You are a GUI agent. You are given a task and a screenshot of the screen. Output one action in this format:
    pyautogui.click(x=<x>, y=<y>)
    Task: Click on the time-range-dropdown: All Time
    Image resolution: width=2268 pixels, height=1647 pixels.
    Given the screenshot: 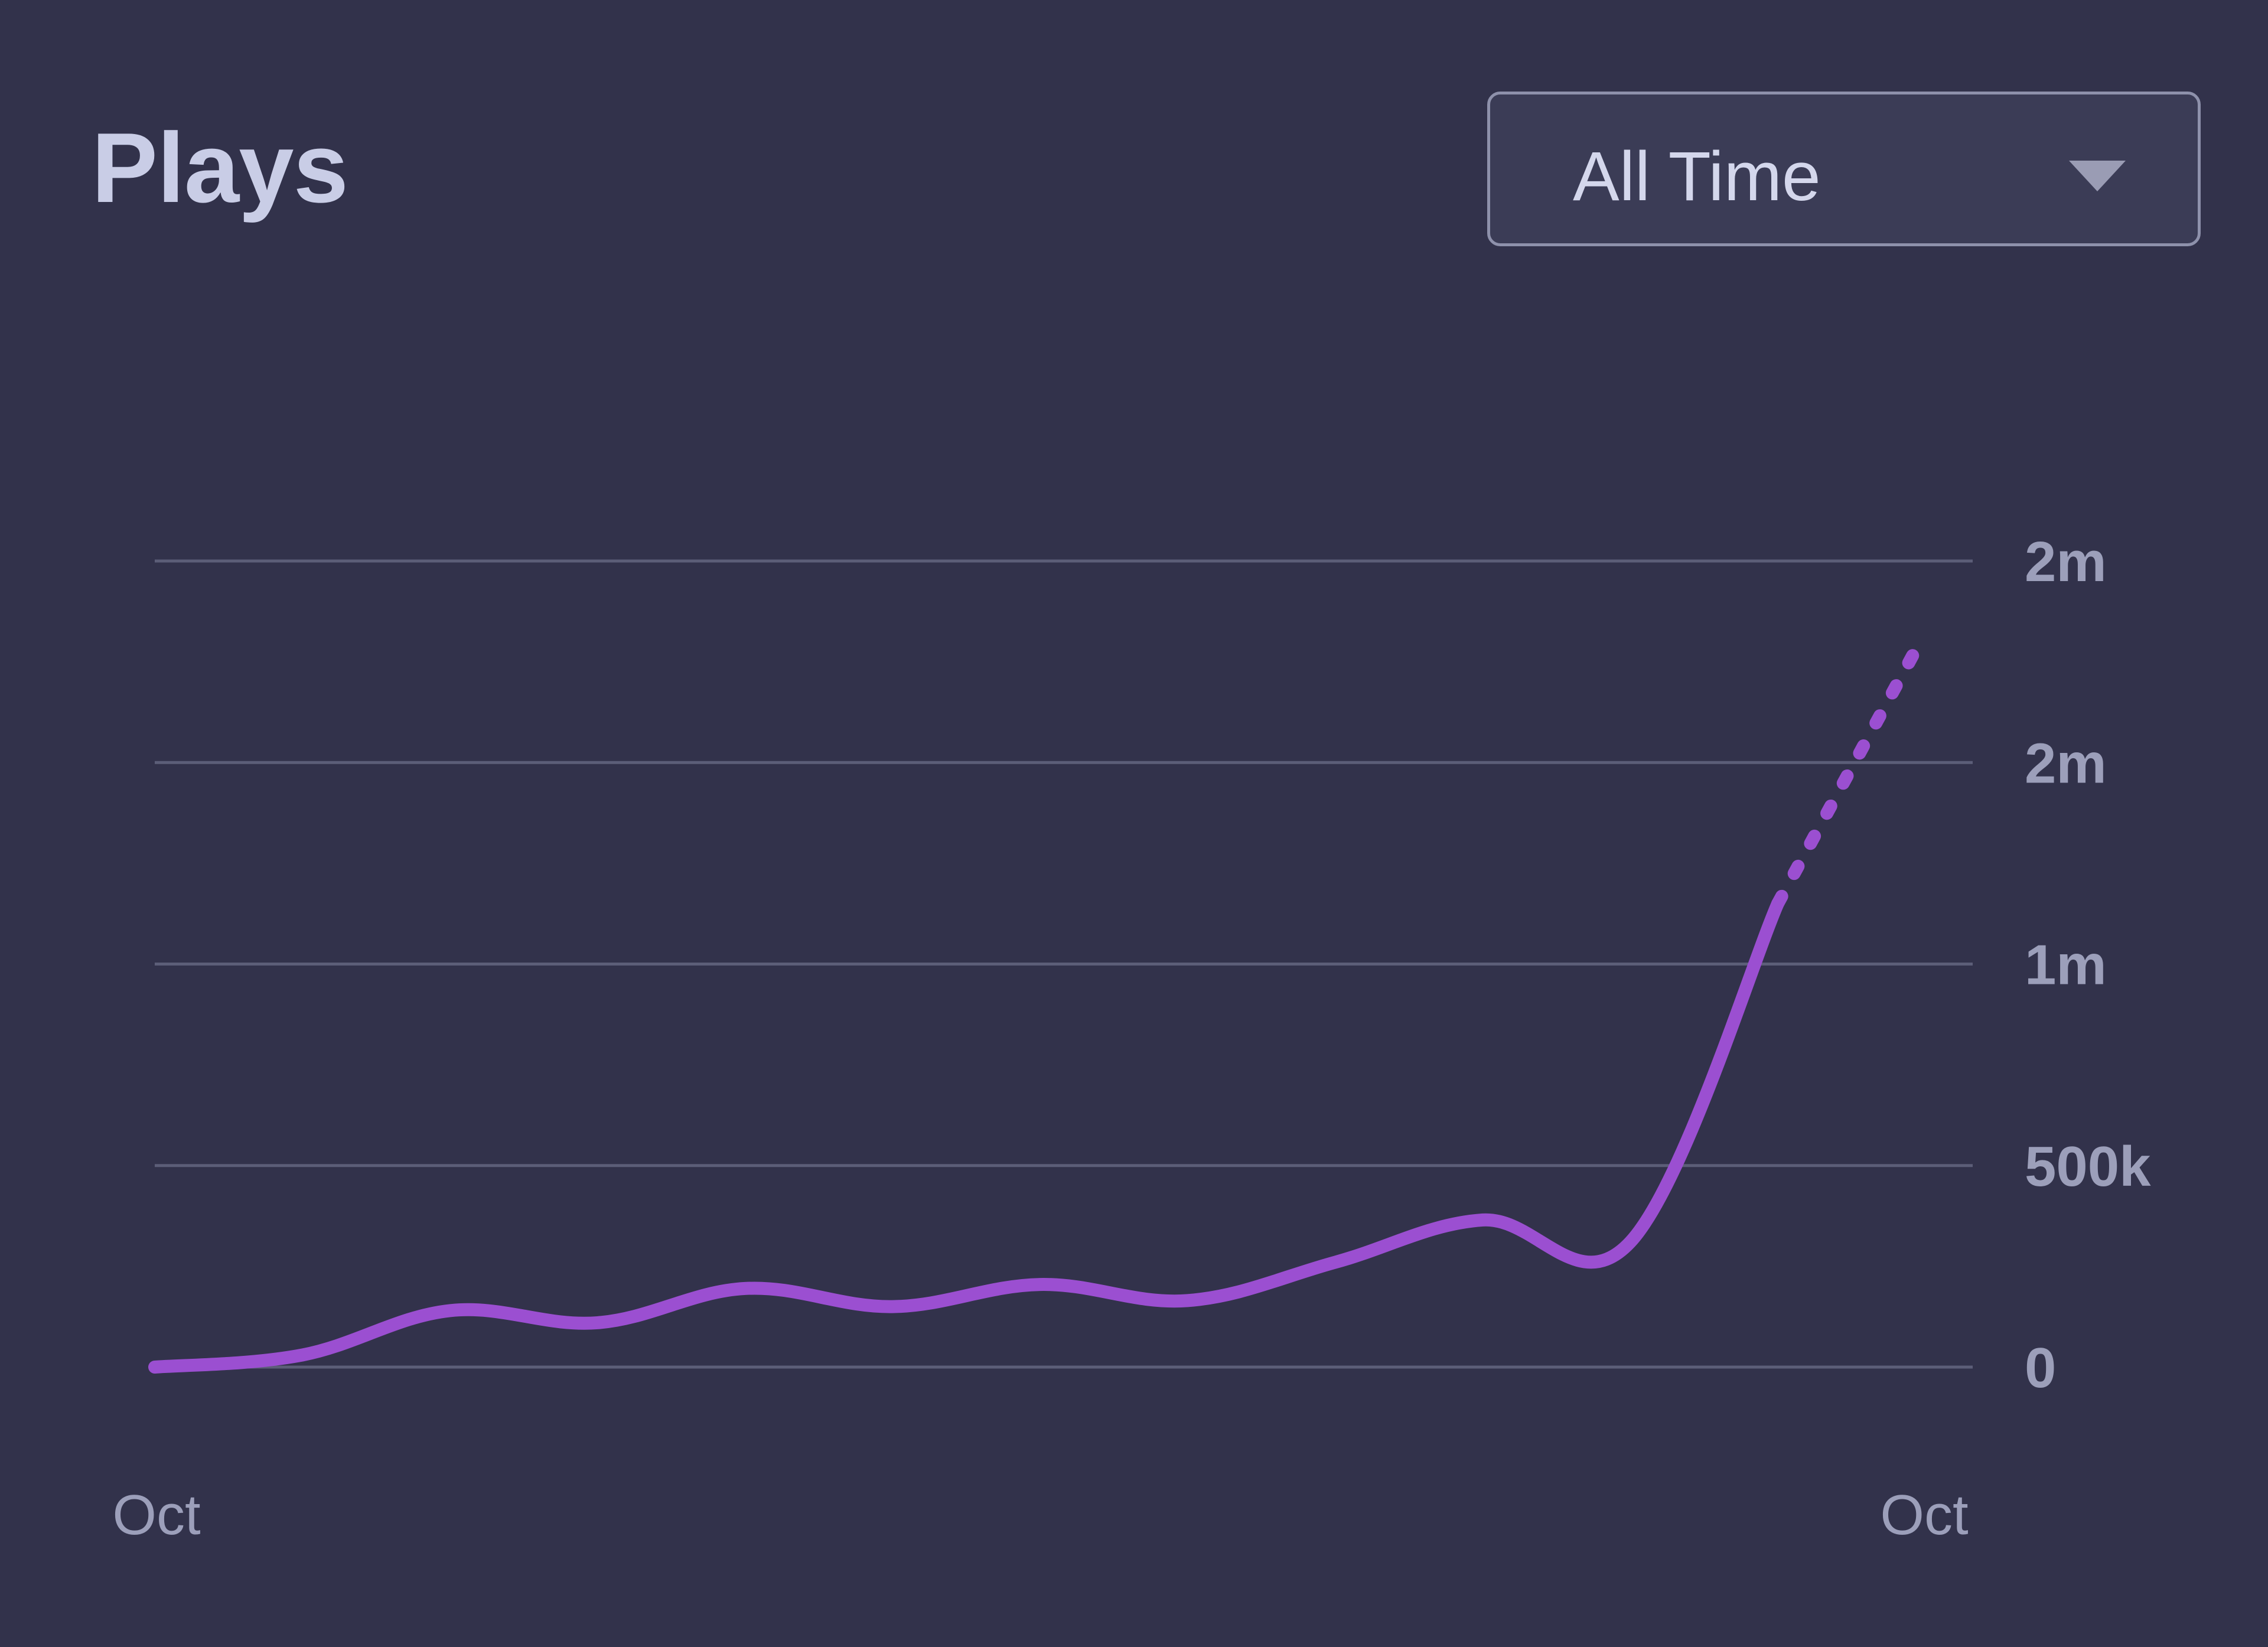 What is the action you would take?
    pyautogui.click(x=1844, y=169)
    